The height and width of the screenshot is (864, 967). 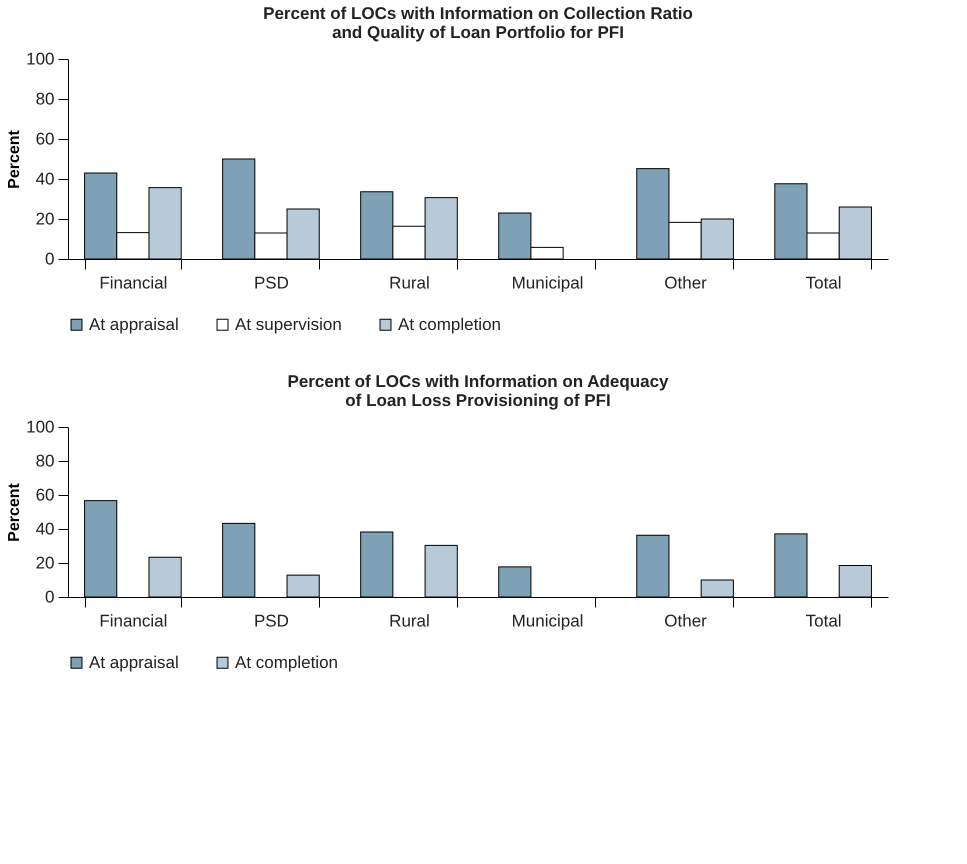 What do you see at coordinates (288, 324) in the screenshot?
I see `legend-label: At supervision` at bounding box center [288, 324].